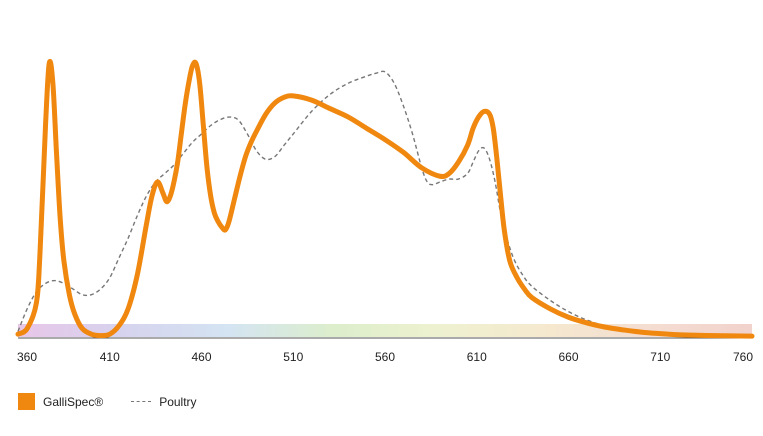 The height and width of the screenshot is (436, 763). I want to click on x-tick-label: 710, so click(660, 357).